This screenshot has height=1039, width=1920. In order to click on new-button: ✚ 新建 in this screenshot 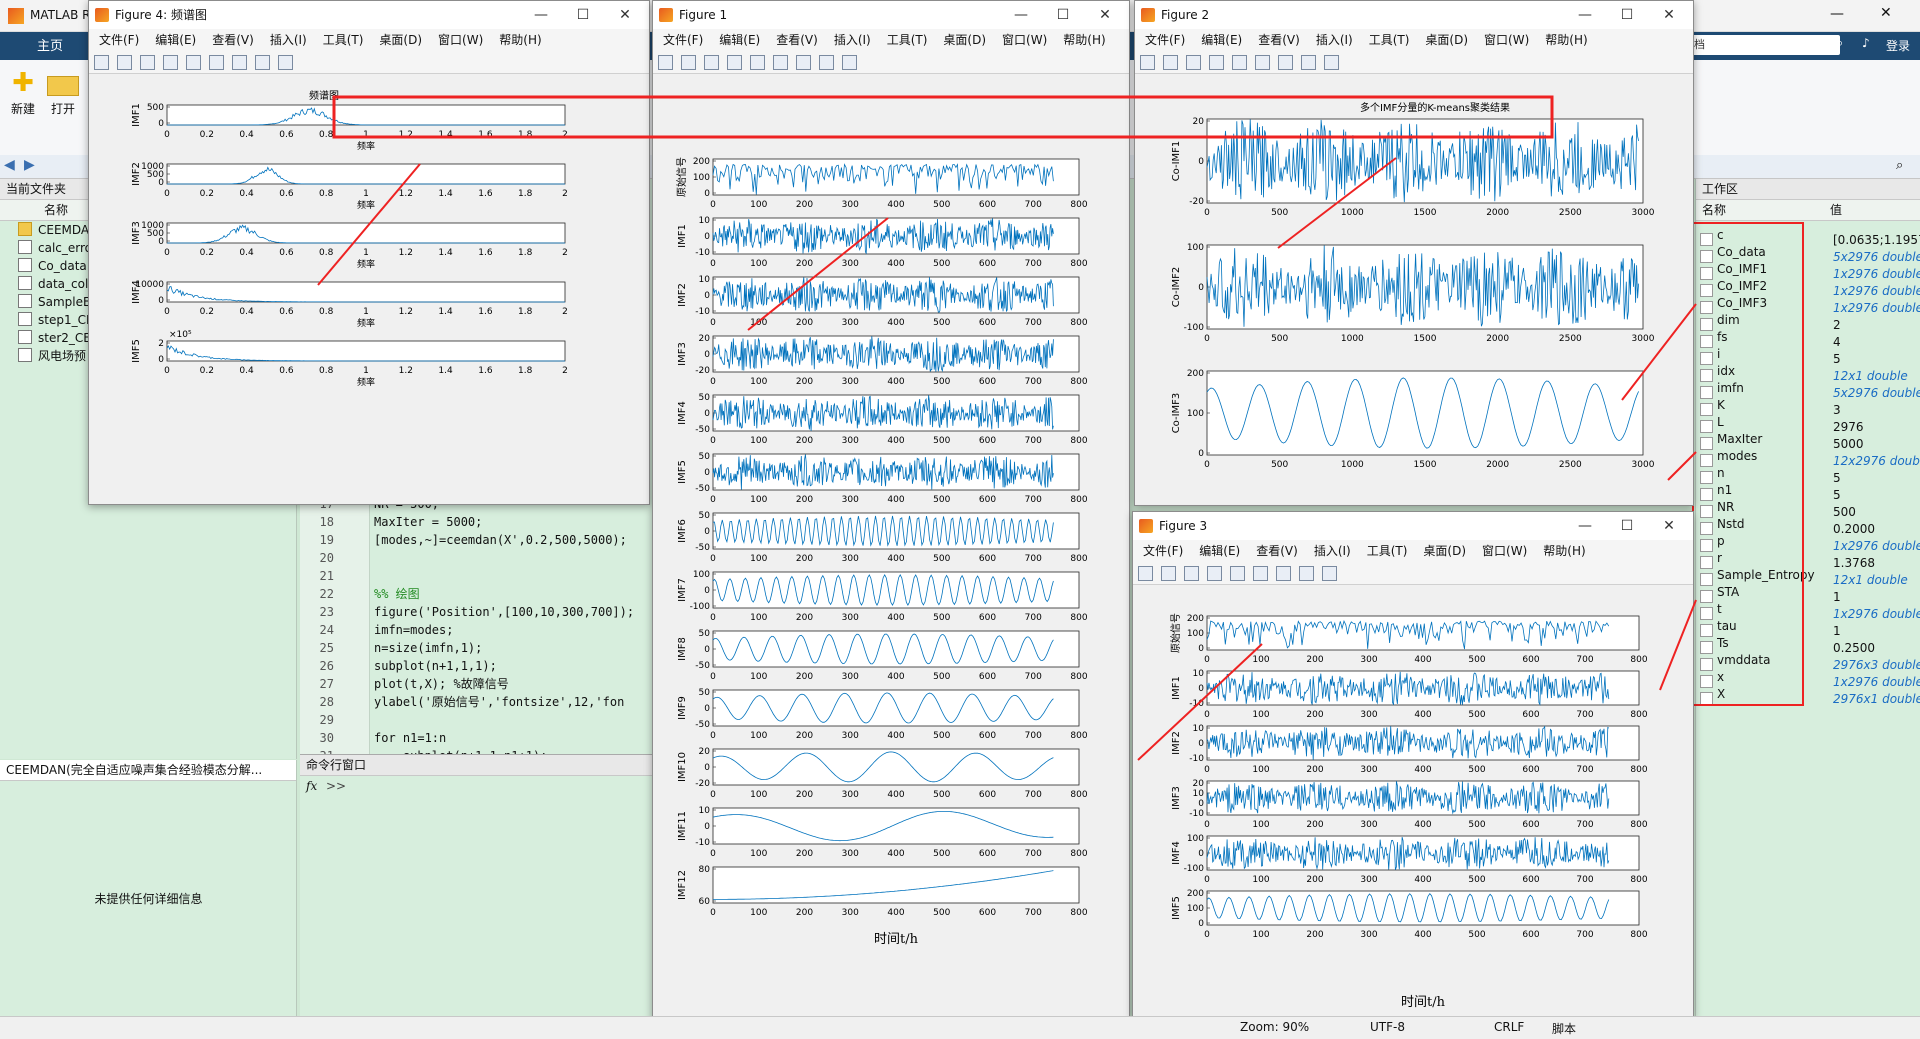, I will do `click(23, 90)`.